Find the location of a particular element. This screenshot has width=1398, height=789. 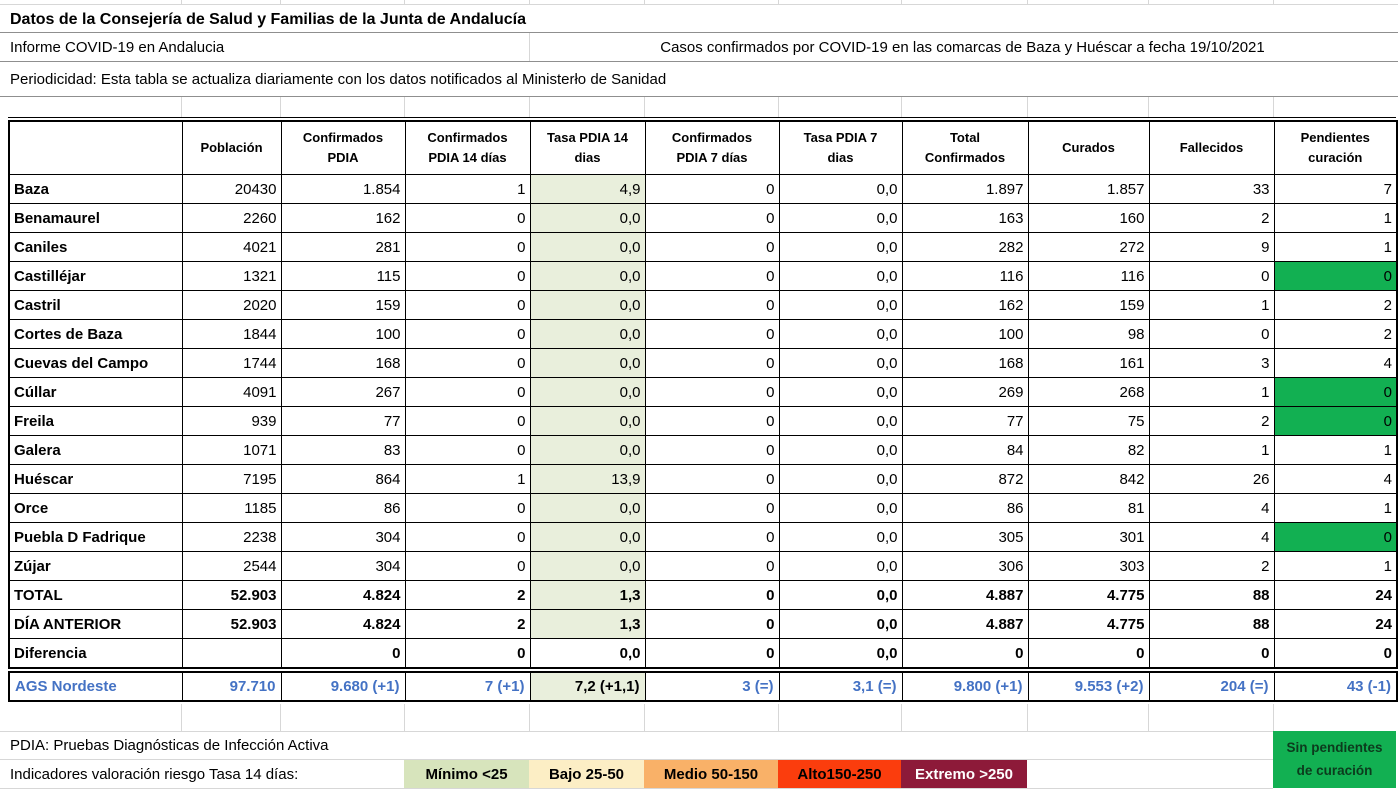

header-cell: Fallecidos is located at coordinates (1211, 147).